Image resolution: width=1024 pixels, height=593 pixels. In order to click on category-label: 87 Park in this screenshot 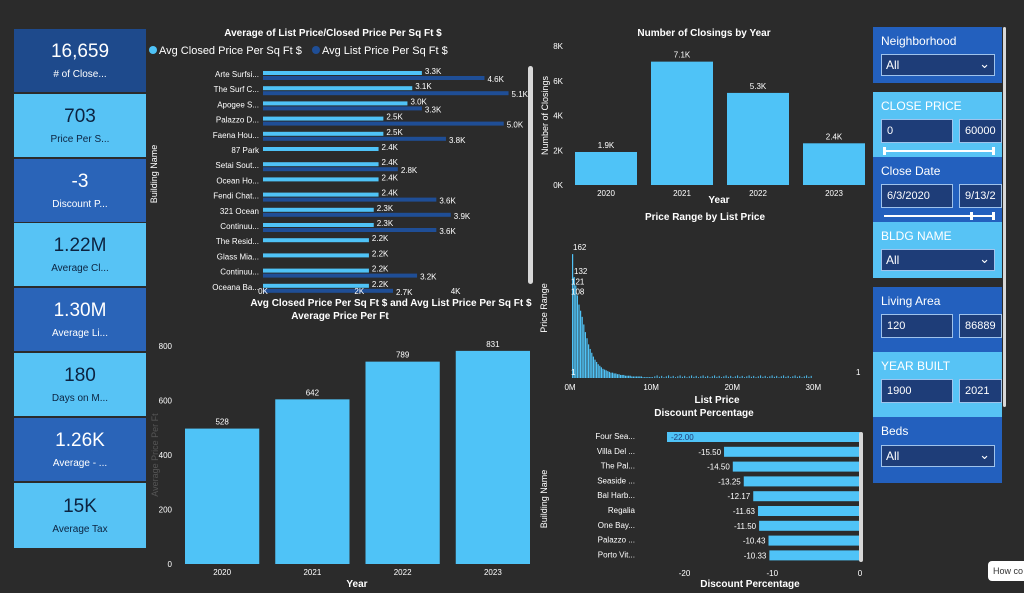, I will do `click(245, 150)`.